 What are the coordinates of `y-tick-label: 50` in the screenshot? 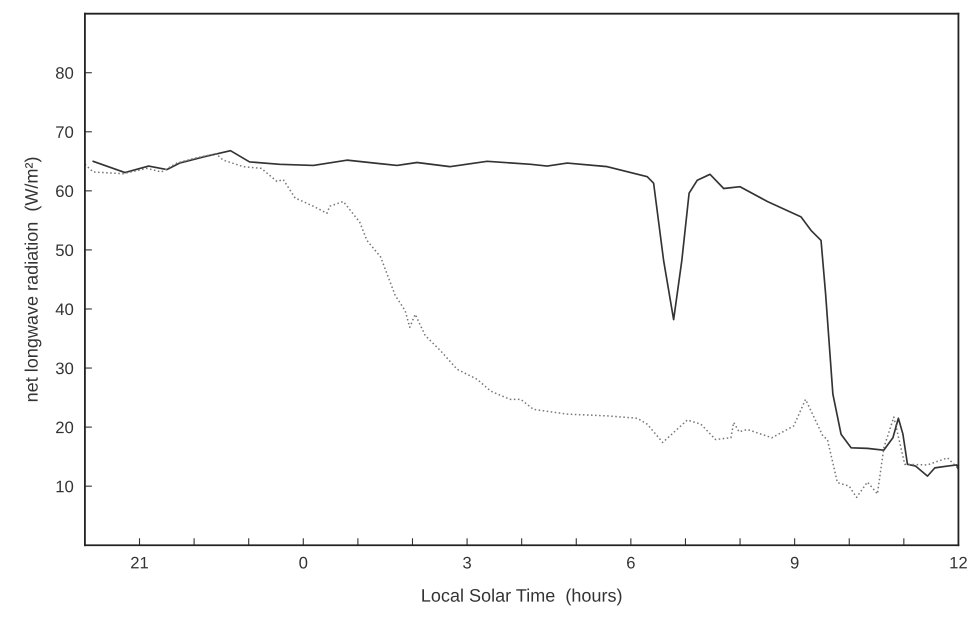 It's located at (65, 250).